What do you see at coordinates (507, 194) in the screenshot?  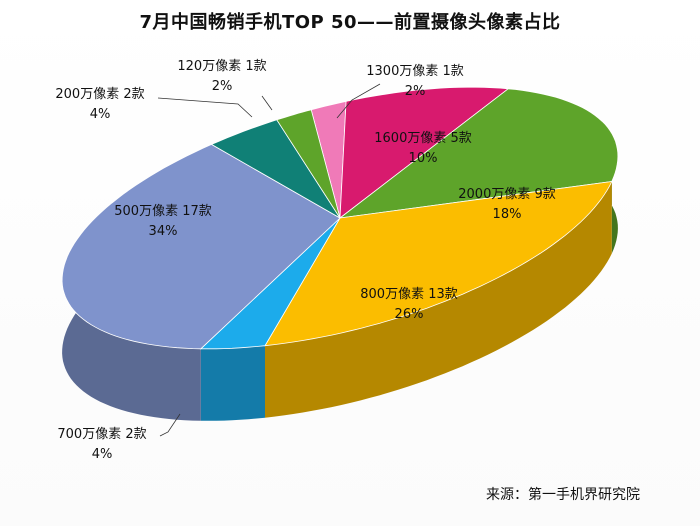 I see `label-2000-text: 2000万像素 9款` at bounding box center [507, 194].